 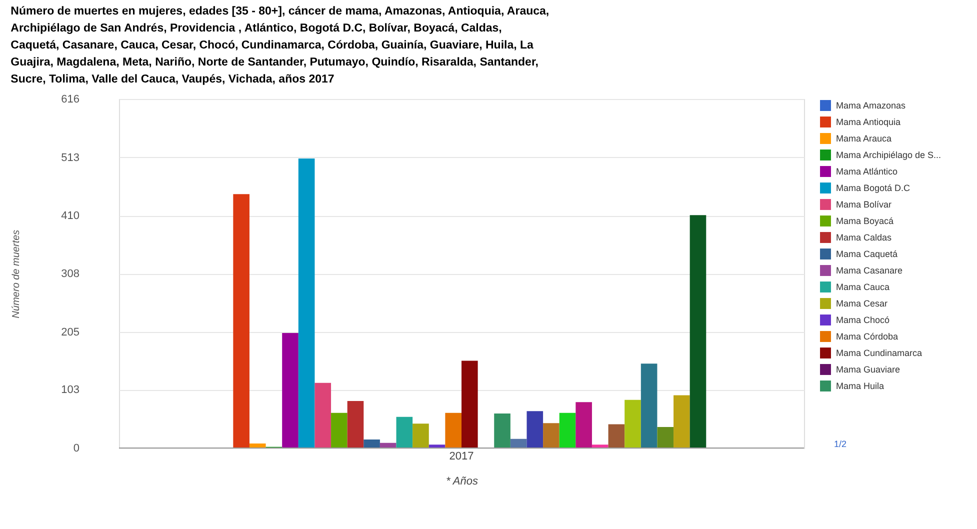 What do you see at coordinates (70, 274) in the screenshot?
I see `y-tick-label: 308` at bounding box center [70, 274].